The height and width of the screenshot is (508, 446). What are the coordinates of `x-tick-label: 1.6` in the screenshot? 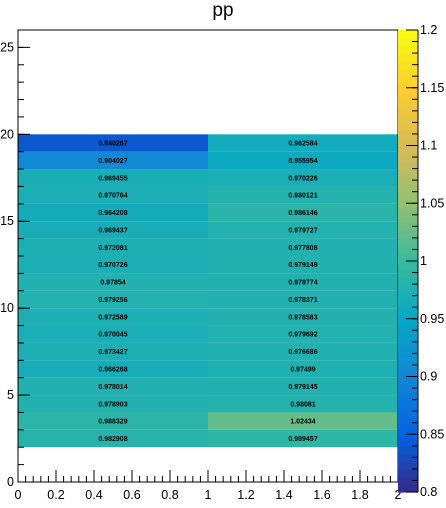 It's located at (321, 495).